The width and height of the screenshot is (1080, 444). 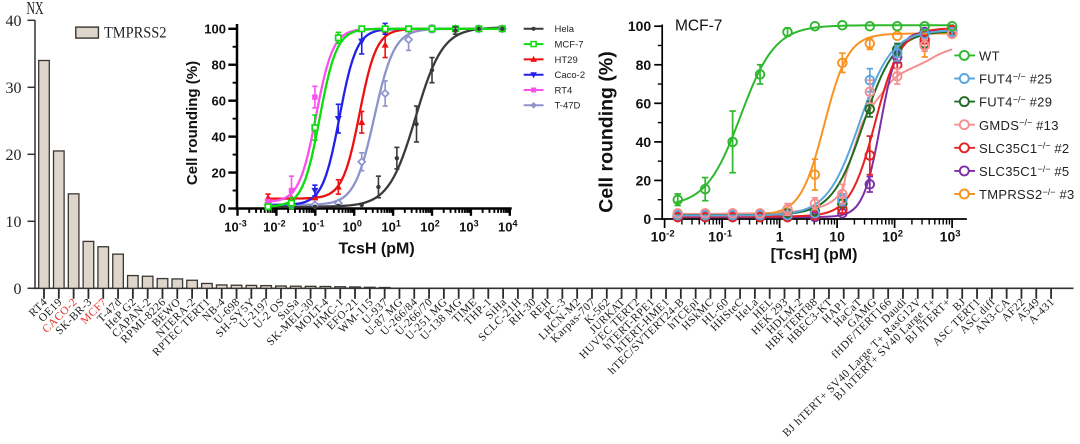 What do you see at coordinates (507, 227) in the screenshot?
I see `svg-text: 10⁴` at bounding box center [507, 227].